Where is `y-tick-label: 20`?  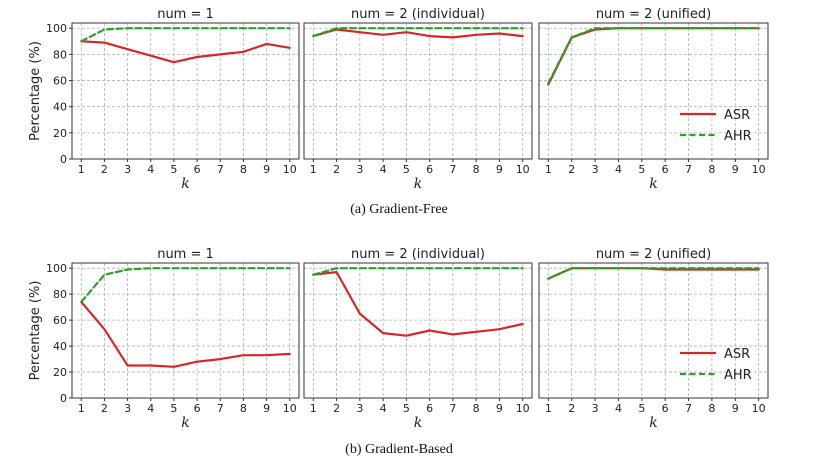 y-tick-label: 20 is located at coordinates (60, 133).